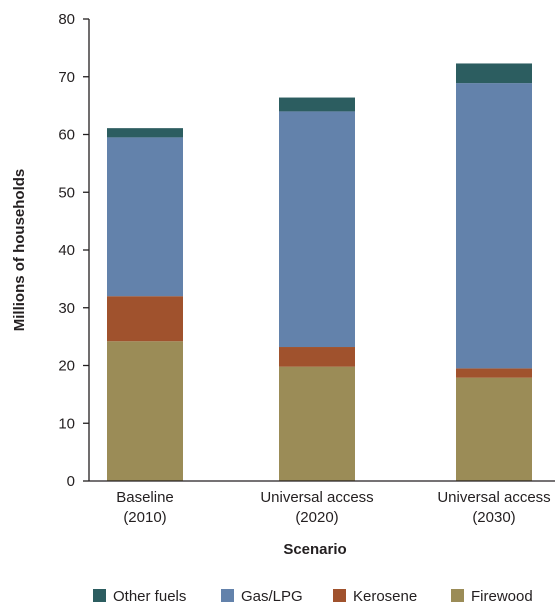  I want to click on x-category-label: Universal access (2020), so click(316, 507).